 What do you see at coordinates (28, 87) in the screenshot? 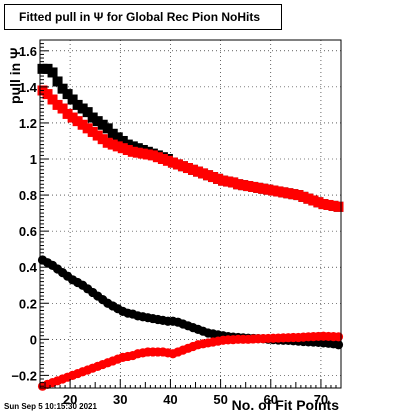
I see `y-tick-label-8: 1.4` at bounding box center [28, 87].